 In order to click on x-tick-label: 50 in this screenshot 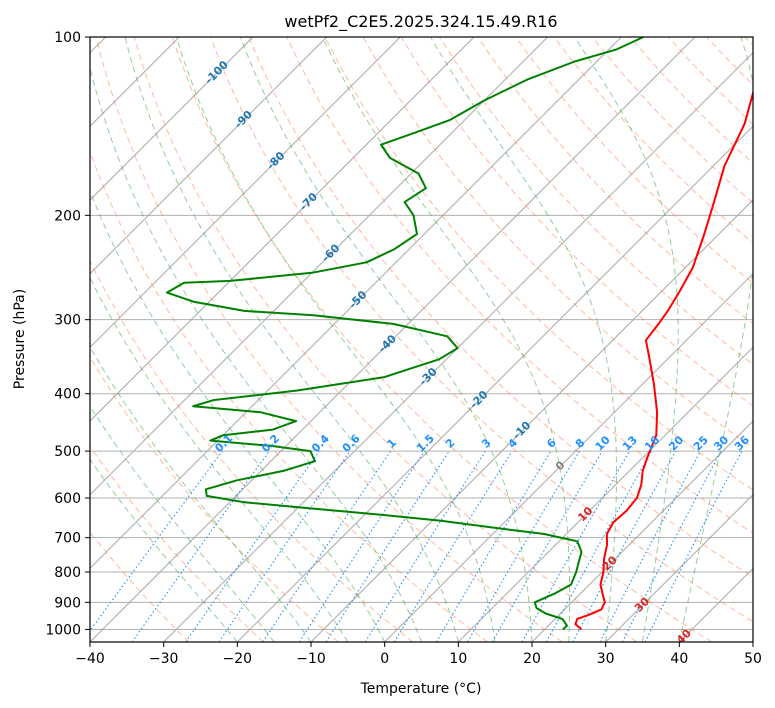, I will do `click(753, 659)`.